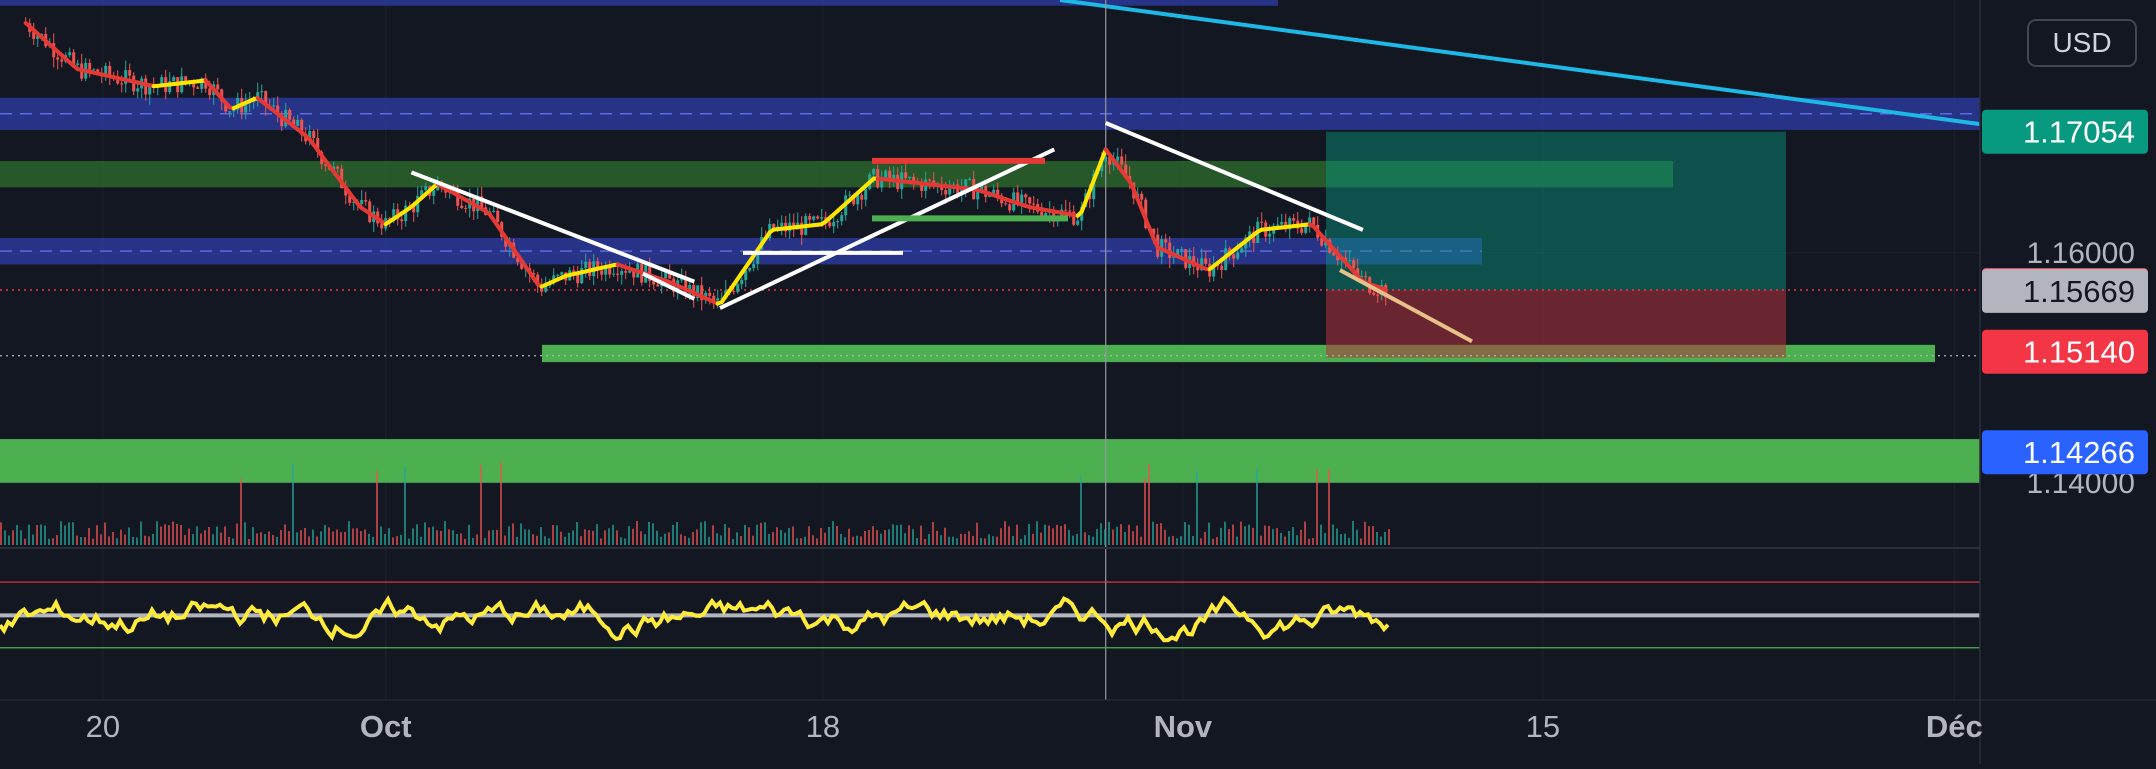 The image size is (2156, 769). I want to click on currency-label: USD, so click(2081, 42).